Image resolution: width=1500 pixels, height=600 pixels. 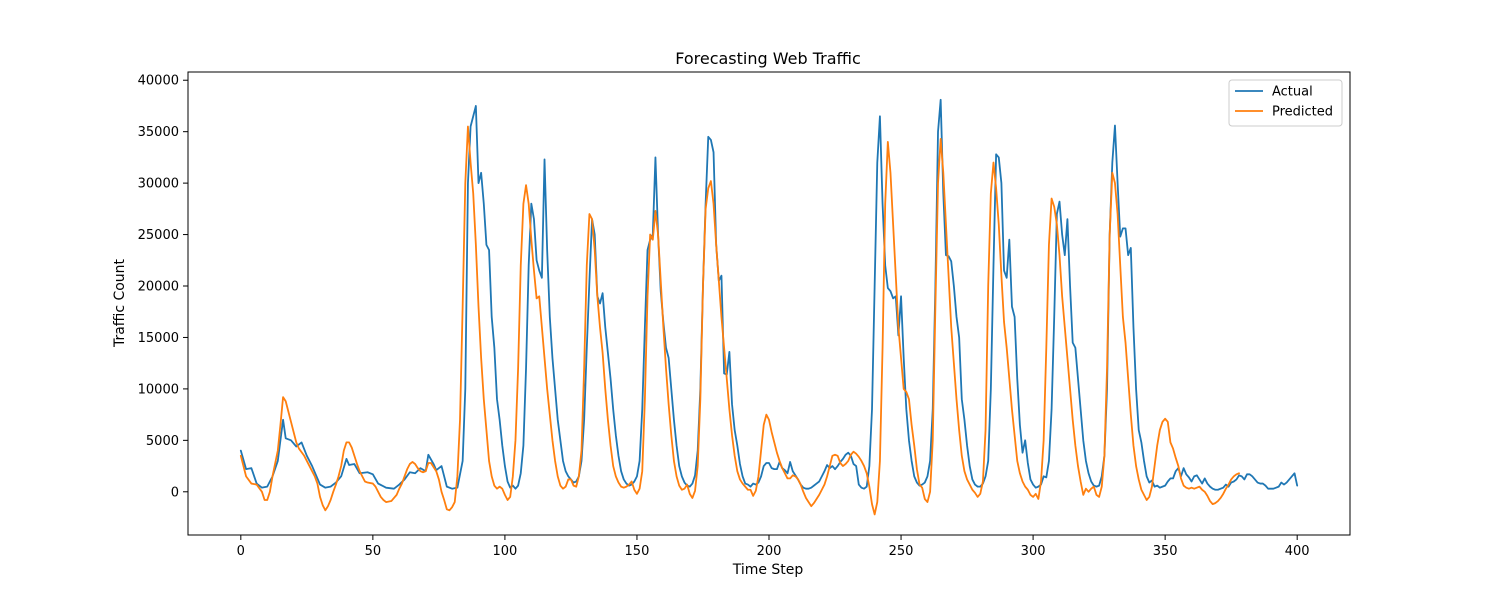 I want to click on y-tick-label: 10000, so click(x=158, y=389).